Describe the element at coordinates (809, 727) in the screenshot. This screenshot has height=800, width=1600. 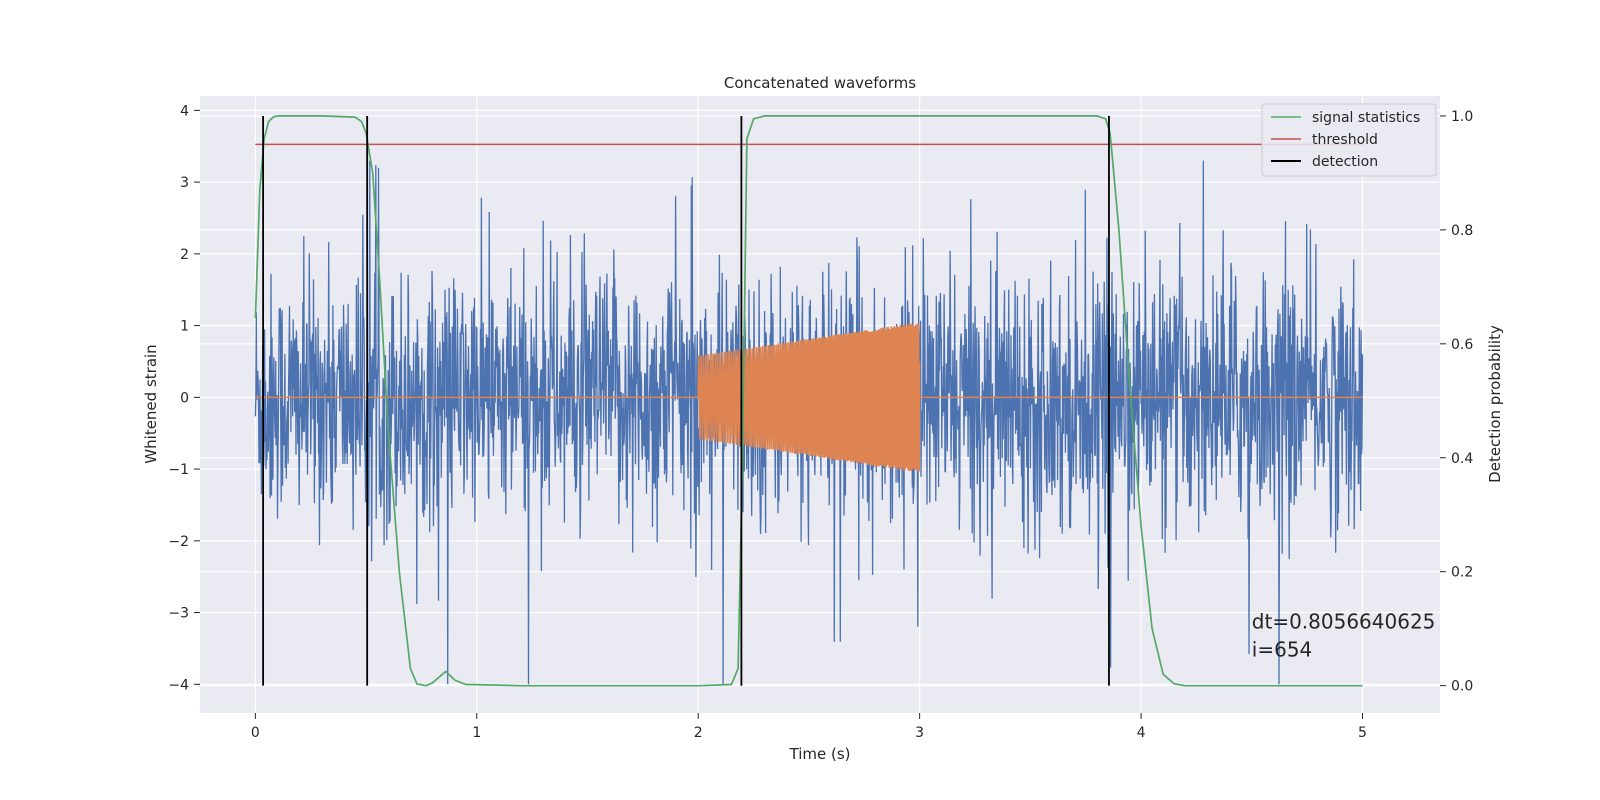
I see `x-ticks: 0 1 2 3 4 5` at that location.